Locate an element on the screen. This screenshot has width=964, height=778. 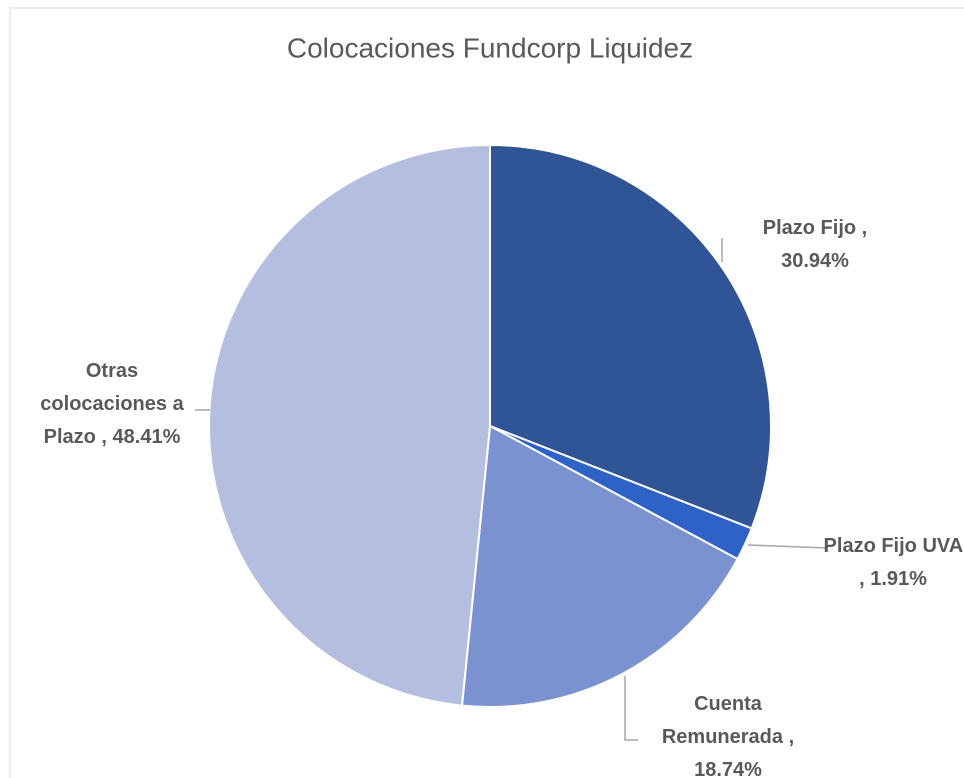
data-label: Cuenta Remunerada , 18.74% is located at coordinates (728, 733).